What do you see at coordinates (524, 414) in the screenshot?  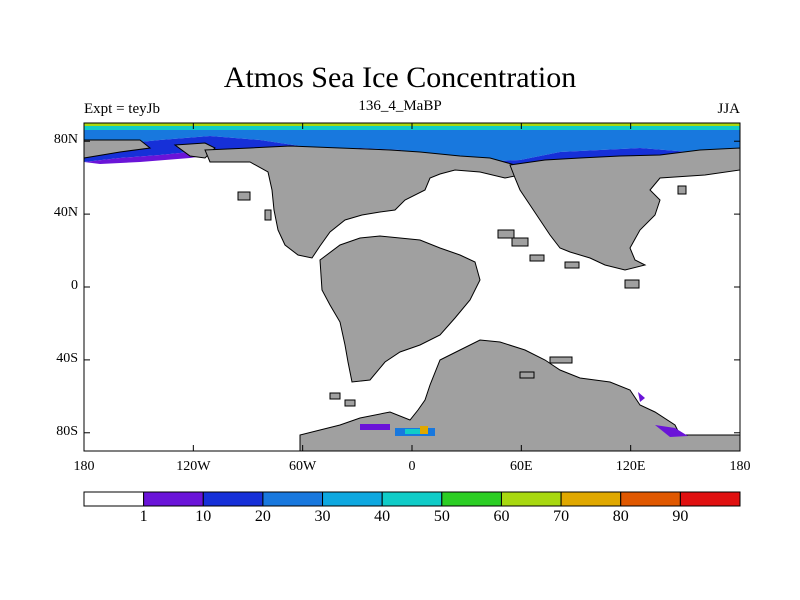 I see `antarctic-sea-ice` at bounding box center [524, 414].